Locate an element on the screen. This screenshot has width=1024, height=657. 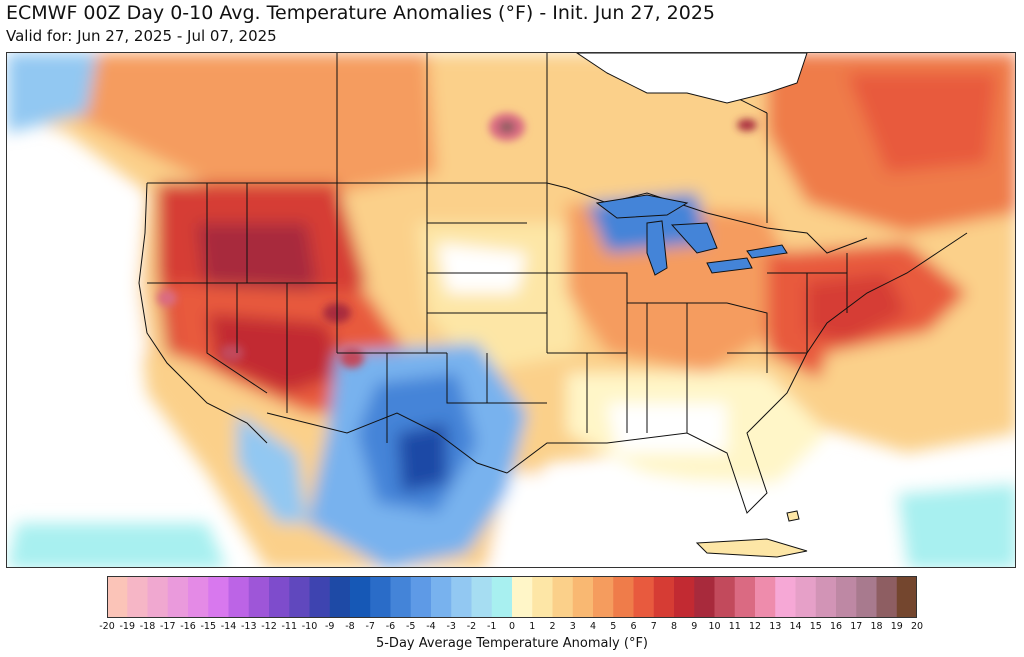
colorbar-tick-label: 3 is located at coordinates (572, 626).